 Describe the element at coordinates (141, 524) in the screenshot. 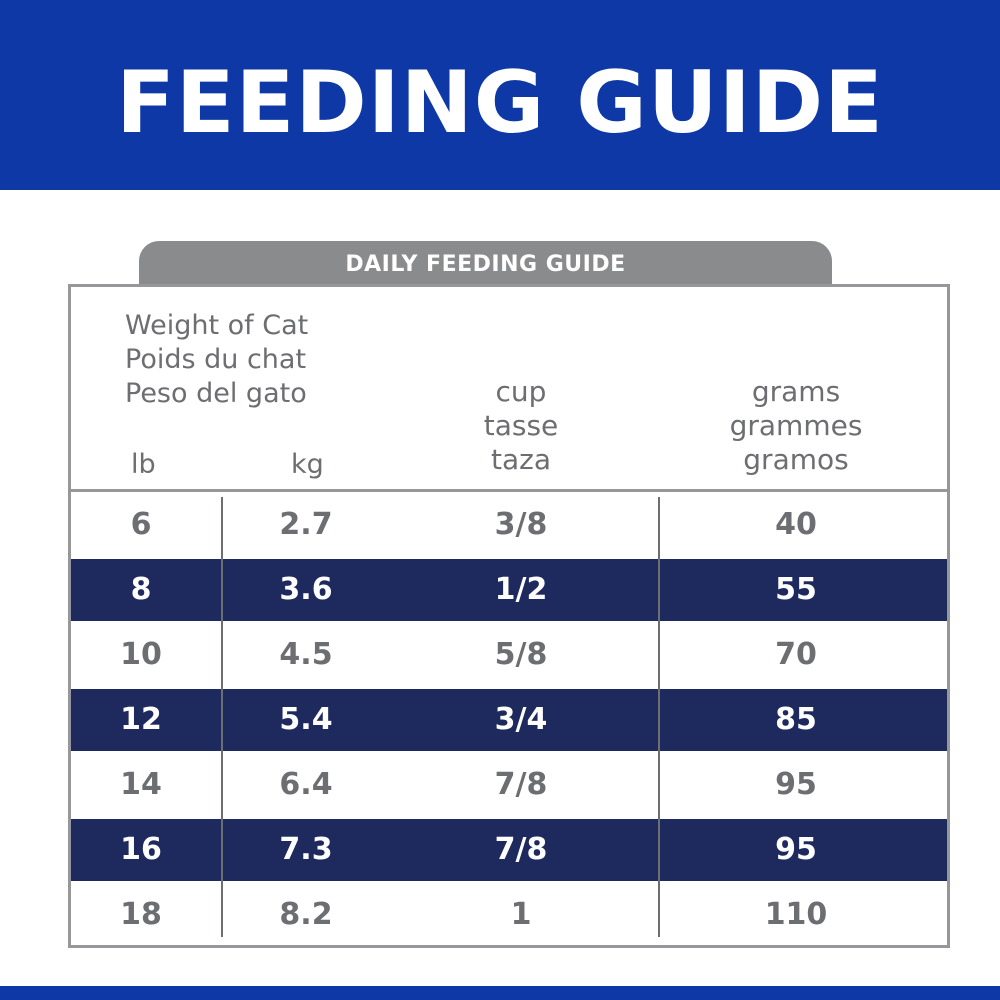

I see `lb-cell: 6` at that location.